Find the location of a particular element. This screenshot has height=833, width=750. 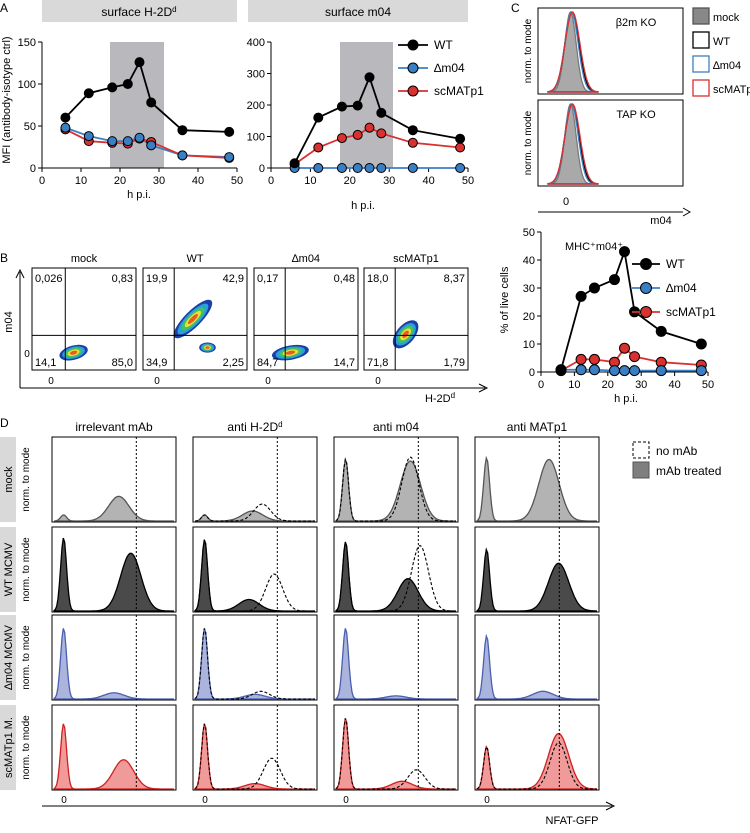

b-line-ylabel: % of live cells is located at coordinates (505, 299).